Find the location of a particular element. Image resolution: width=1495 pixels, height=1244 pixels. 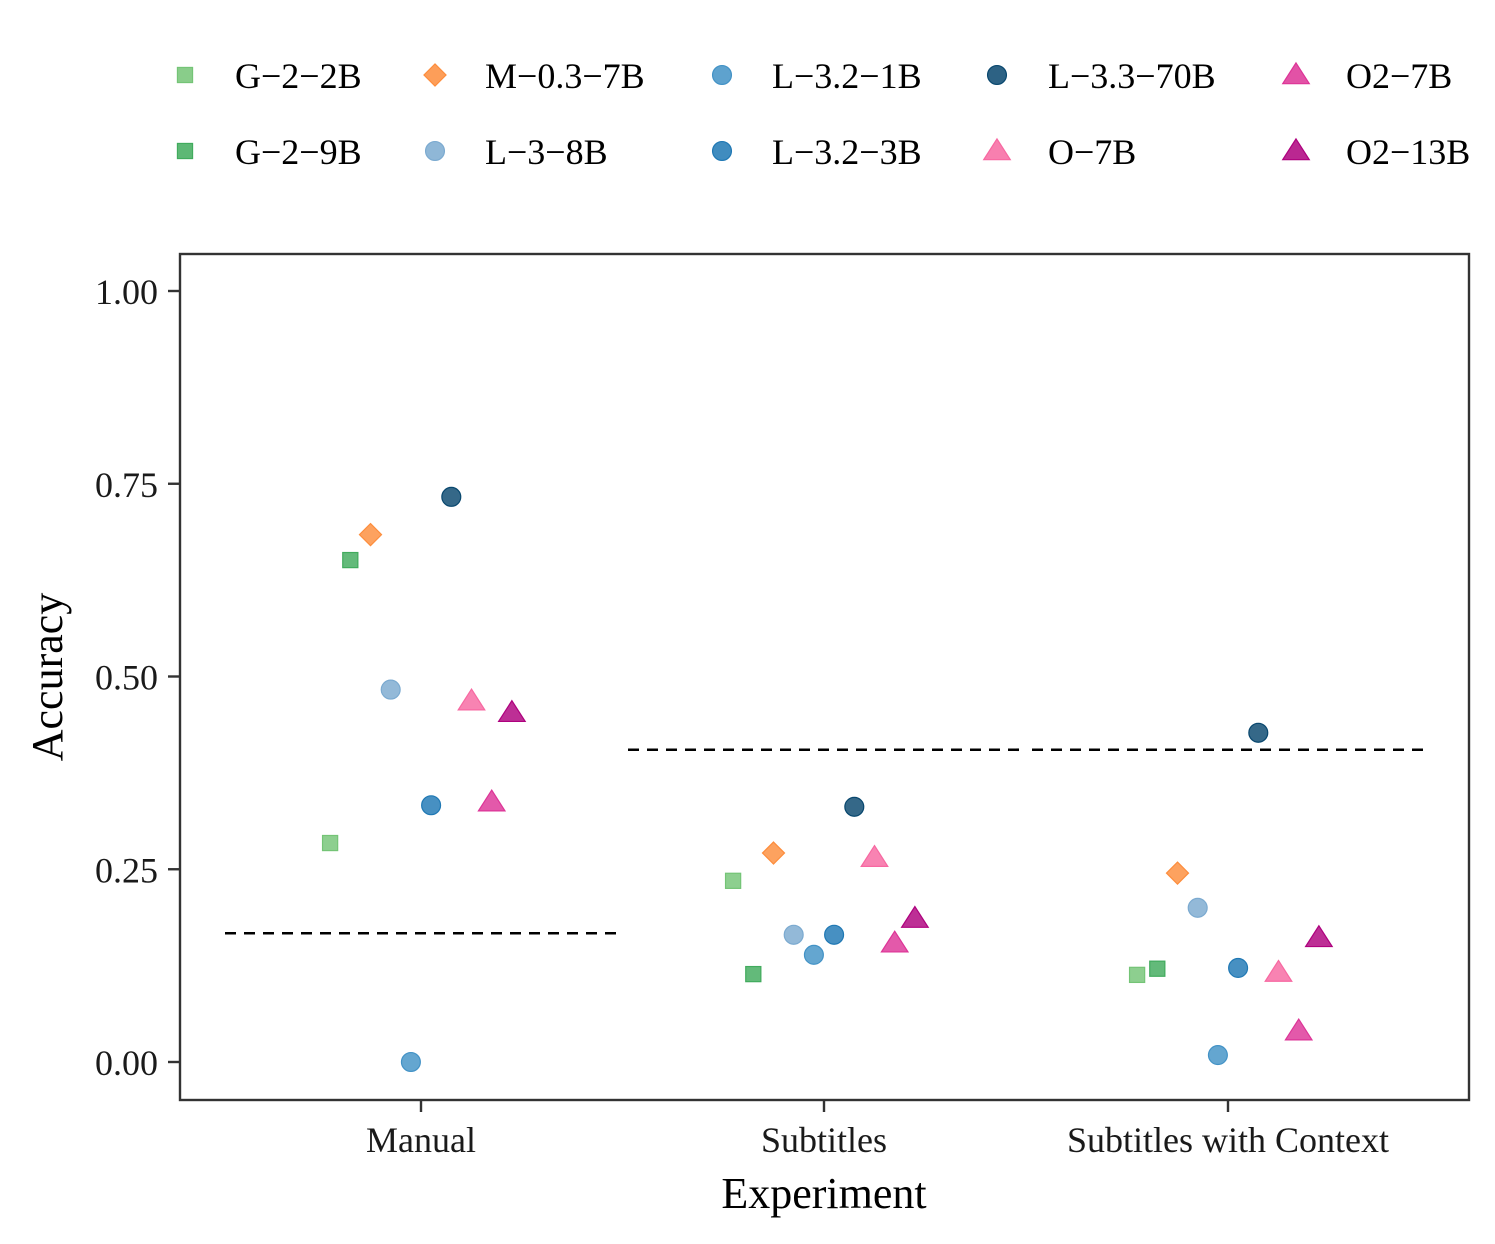

legend-label: O2−7B is located at coordinates (1399, 76).